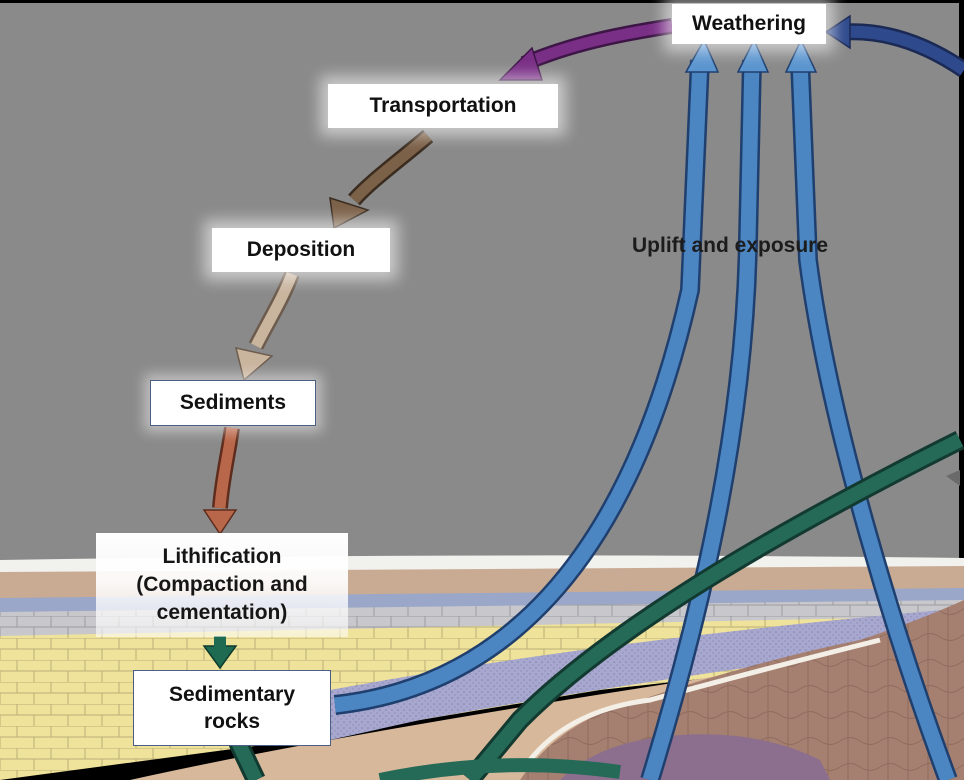 This screenshot has width=964, height=780. I want to click on uplift-arrowhead-middle, so click(753, 55).